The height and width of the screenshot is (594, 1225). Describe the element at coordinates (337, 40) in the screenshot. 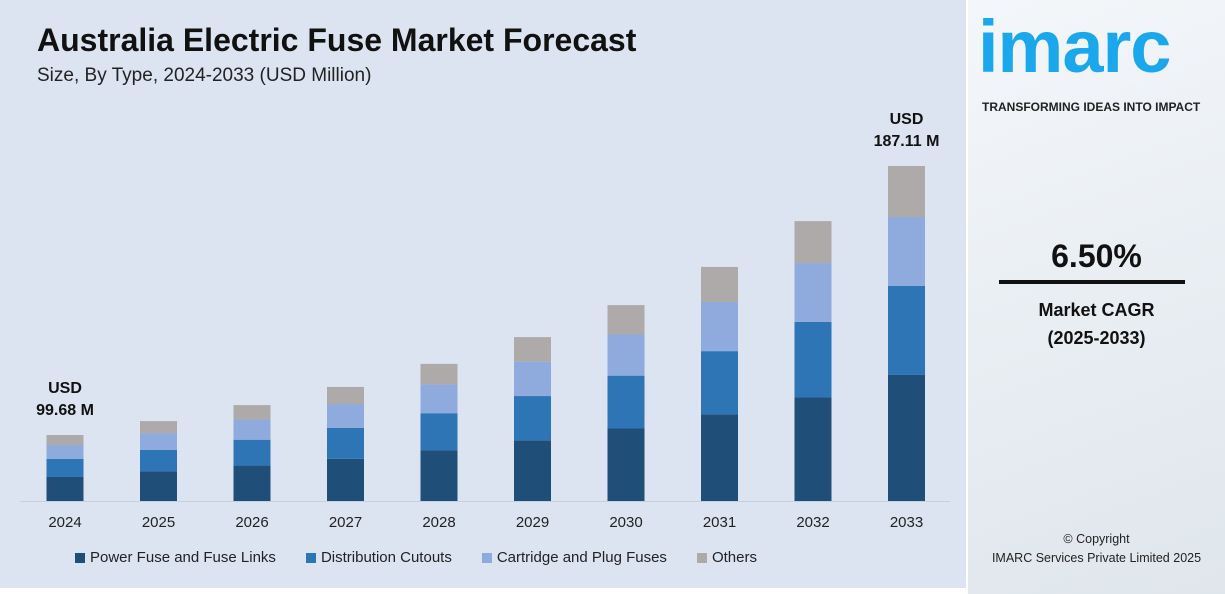

I see `chart-title: Australia Electric Fuse Market Forecast` at that location.